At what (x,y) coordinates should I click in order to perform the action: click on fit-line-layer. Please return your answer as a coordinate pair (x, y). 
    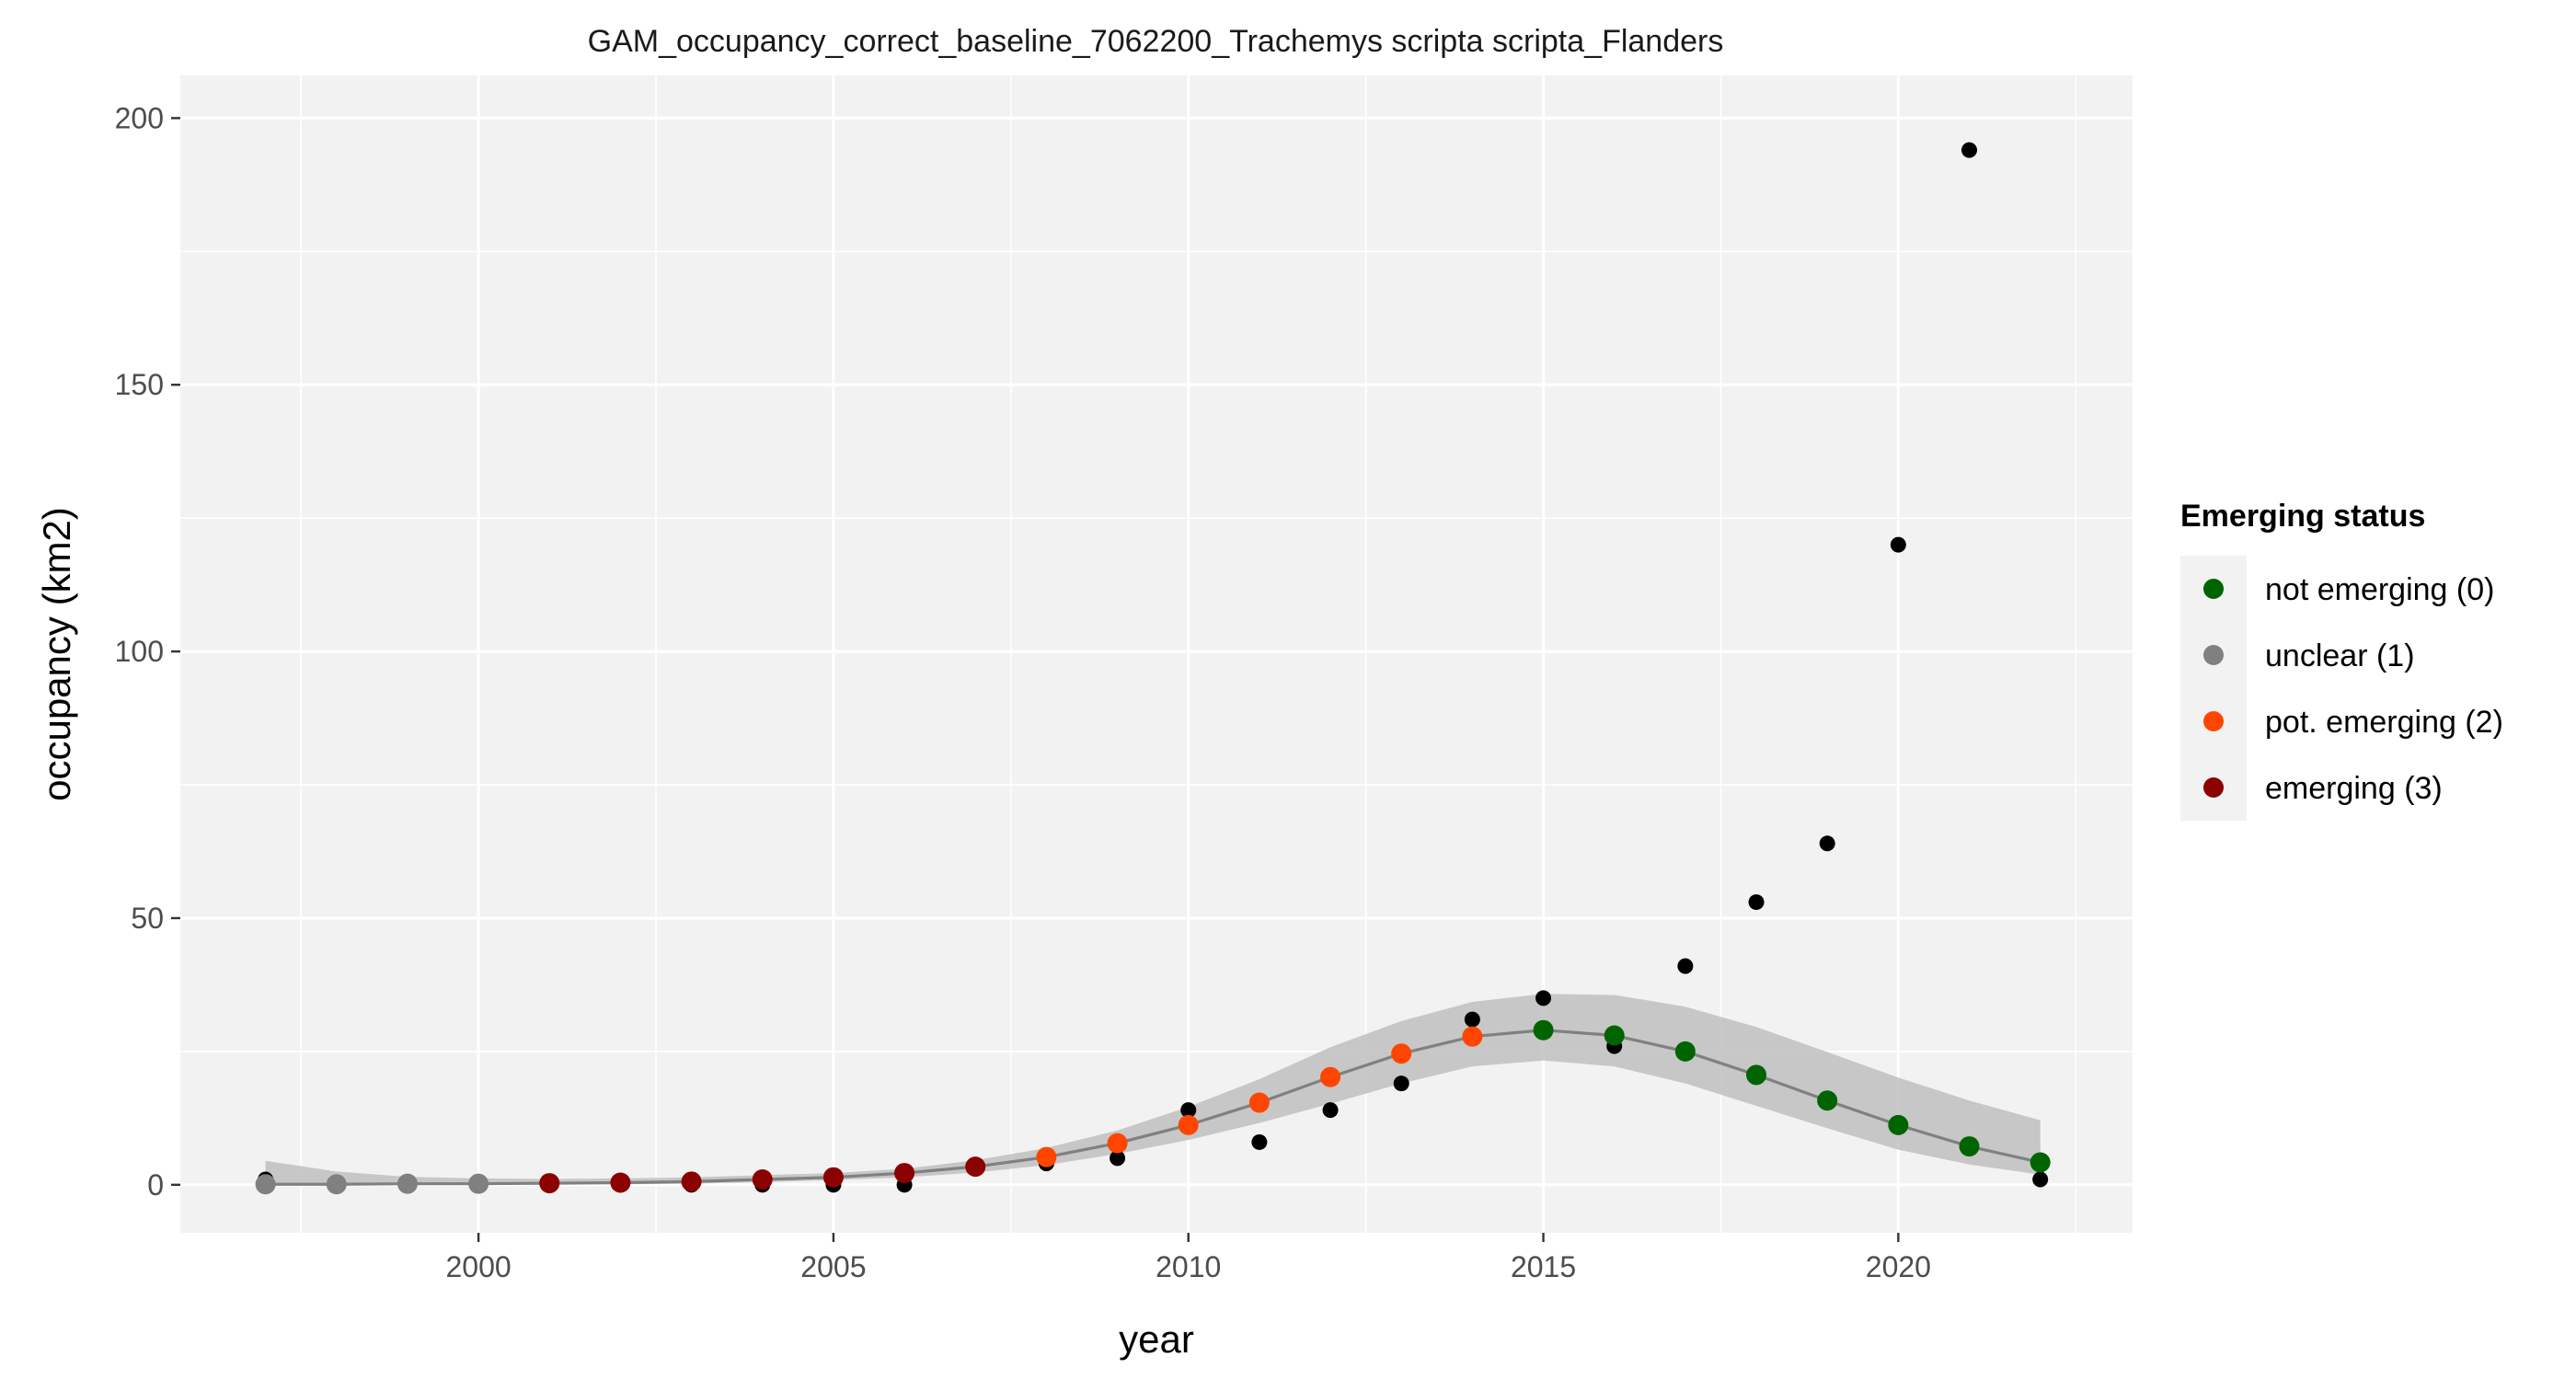
    Looking at the image, I should click on (1153, 1107).